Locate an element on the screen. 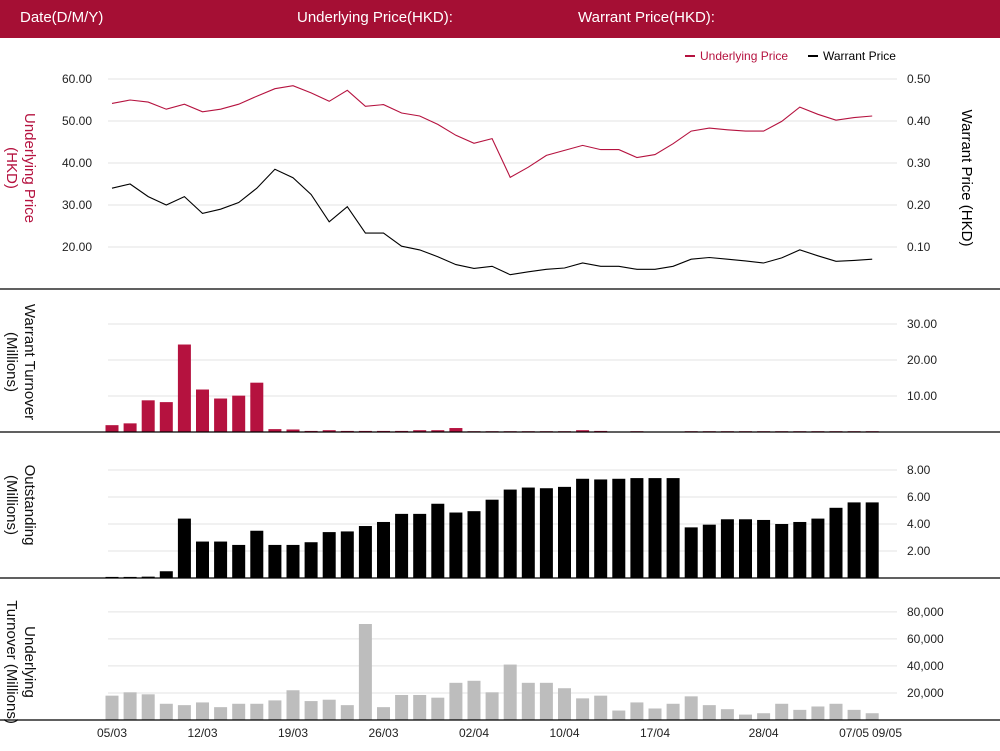 The width and height of the screenshot is (1000, 751). right-tick-label: 0.10 is located at coordinates (919, 247).